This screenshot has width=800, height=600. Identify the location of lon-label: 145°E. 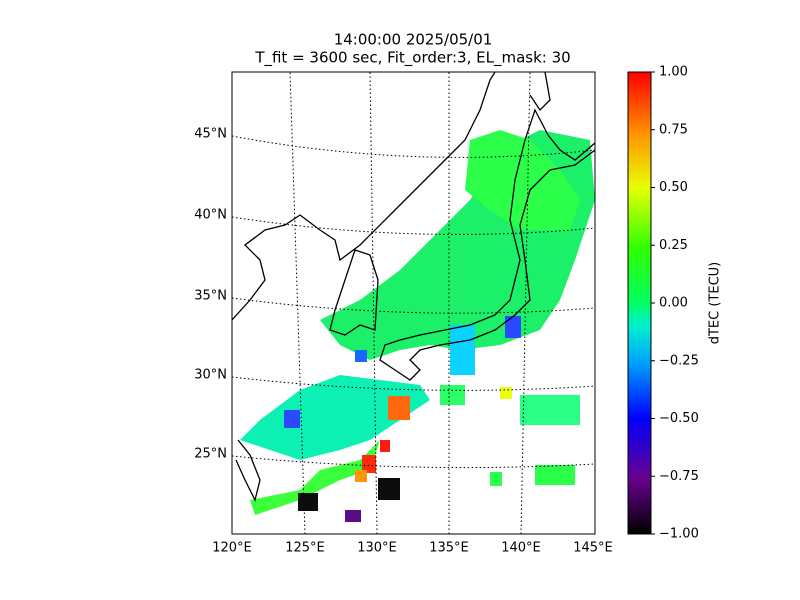
(593, 548).